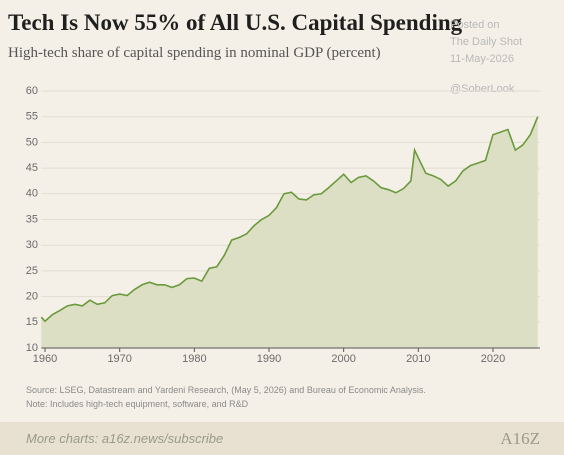 Image resolution: width=564 pixels, height=455 pixels. Describe the element at coordinates (482, 89) in the screenshot. I see `watermark-line: @SoberLook` at that location.